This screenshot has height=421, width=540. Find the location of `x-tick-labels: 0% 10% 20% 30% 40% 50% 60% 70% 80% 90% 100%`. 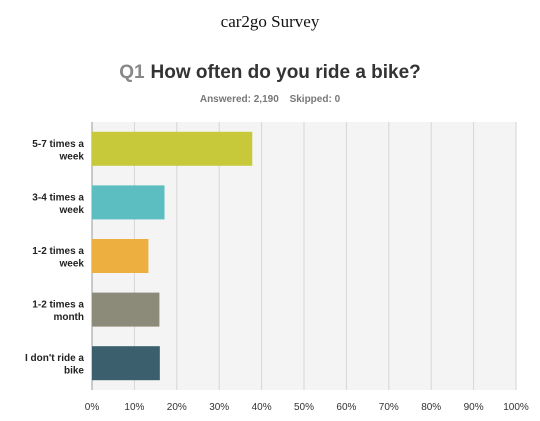

x-tick-labels: 0% 10% 20% 30% 40% 50% 60% 70% 80% 90% 100% is located at coordinates (307, 407).